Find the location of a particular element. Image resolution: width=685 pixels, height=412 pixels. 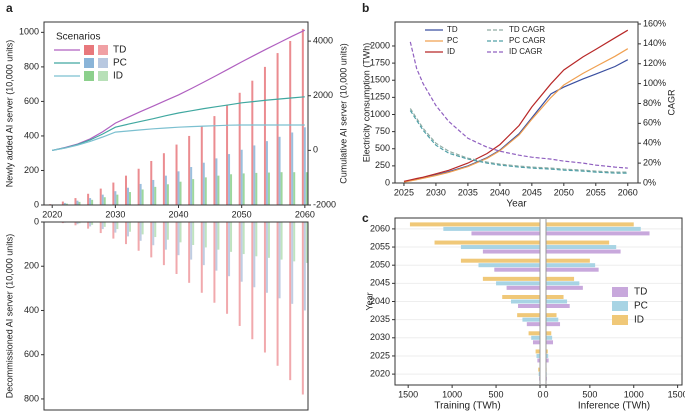

y-tick-label: 400 is located at coordinates (31, 310).